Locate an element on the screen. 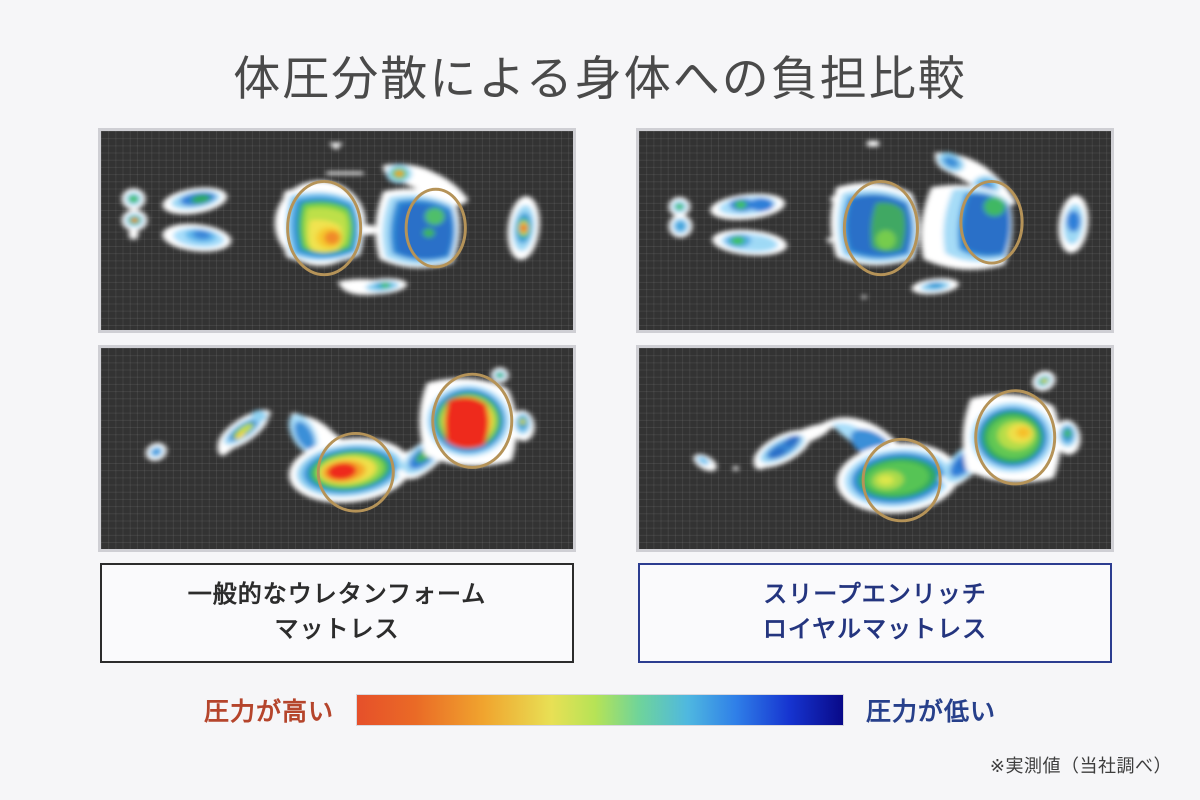  pressure-color-legend: 圧力が高い 圧力が低い is located at coordinates (600, 710).